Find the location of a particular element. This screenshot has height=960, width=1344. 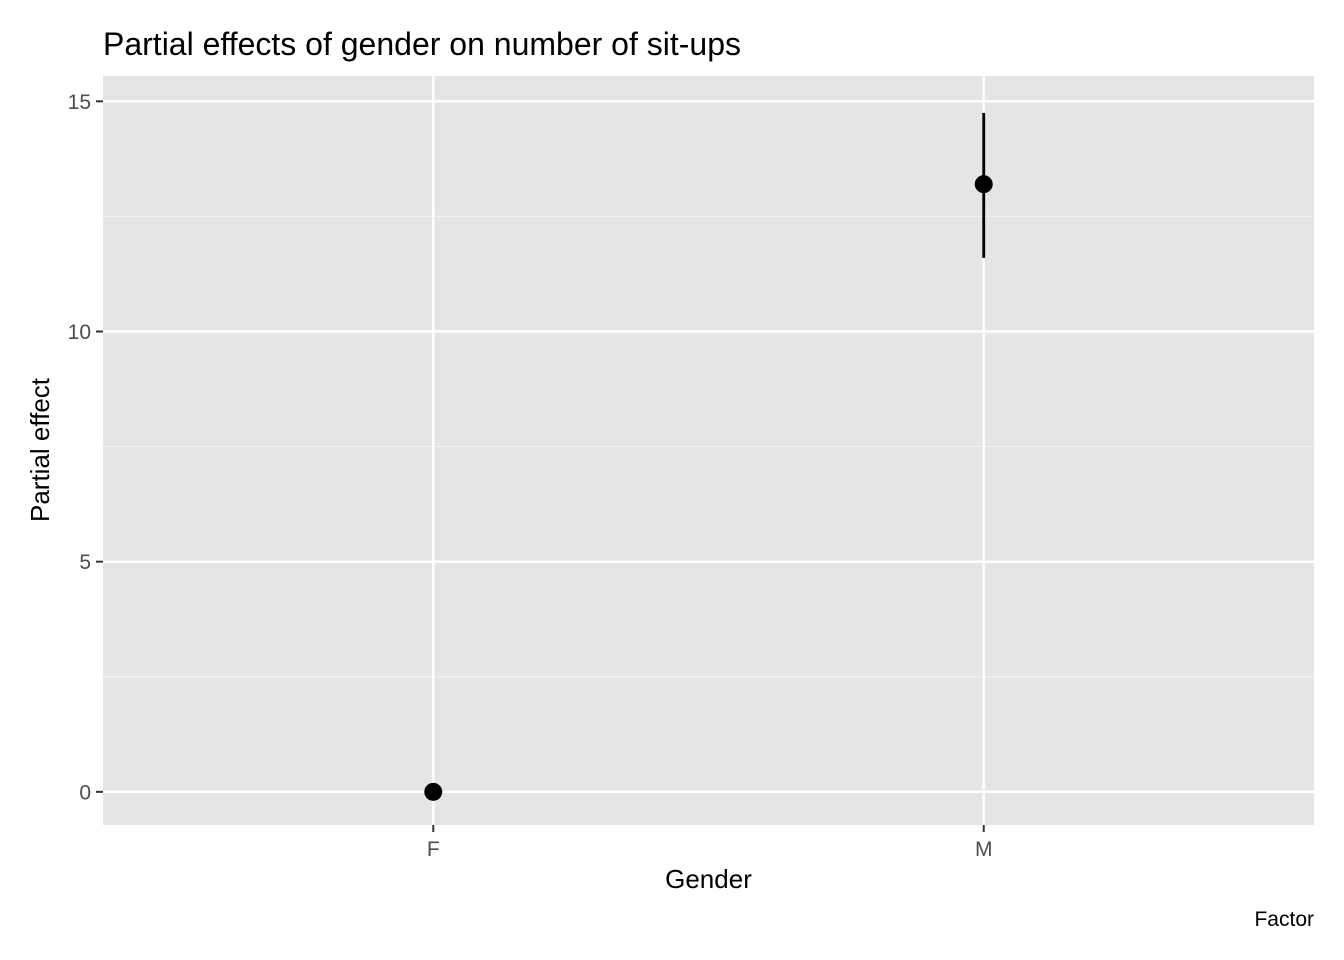

y-axis: 0 5 10 15 is located at coordinates (85, 447).